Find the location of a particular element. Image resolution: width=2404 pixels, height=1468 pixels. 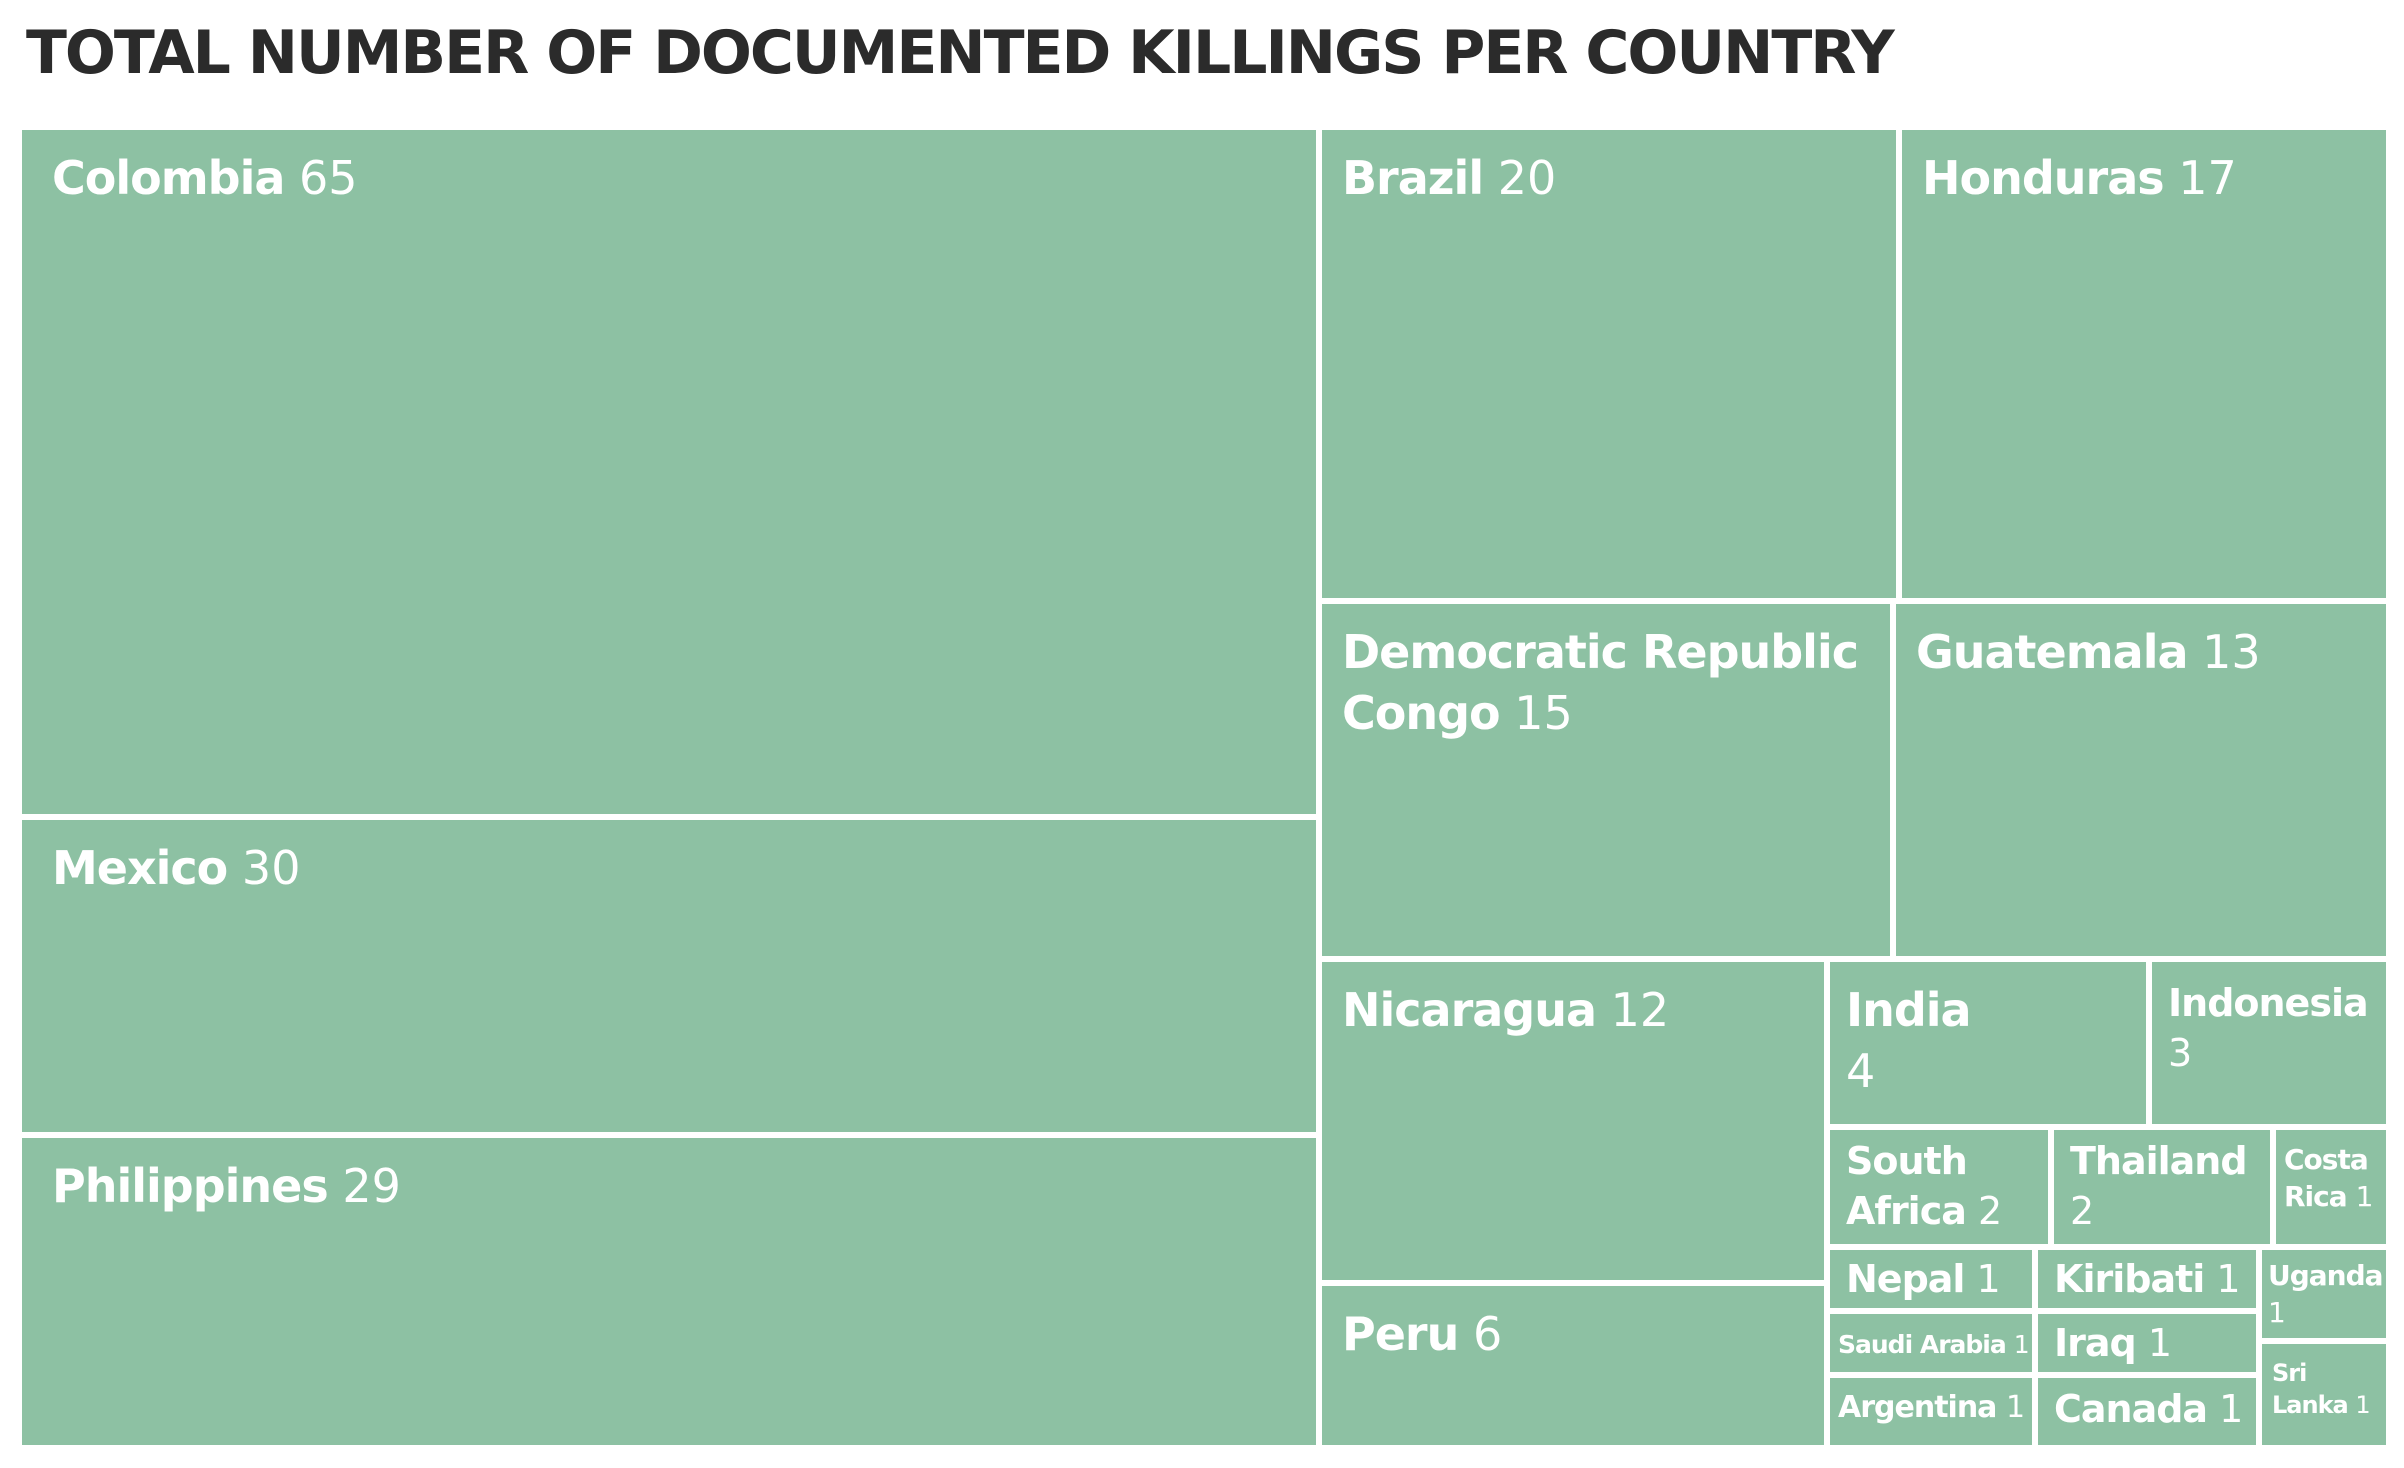

tile-label: Nicaragua 12 is located at coordinates (1582, 1010).